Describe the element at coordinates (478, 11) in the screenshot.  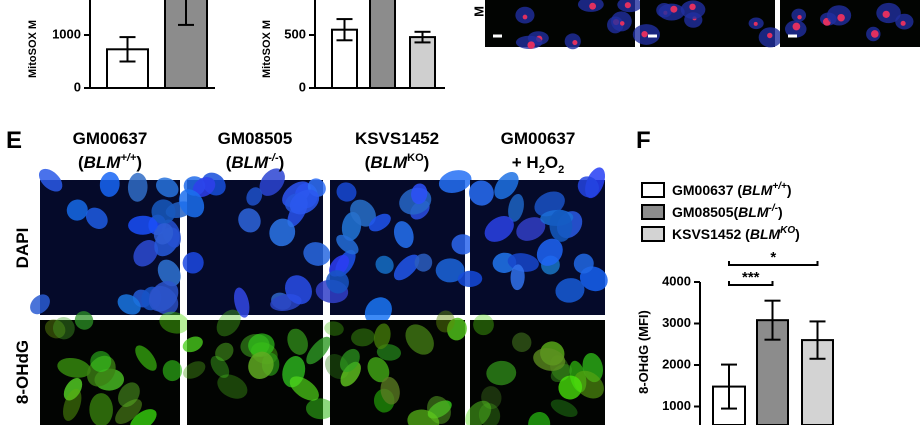
I see `image-row-label: M` at that location.